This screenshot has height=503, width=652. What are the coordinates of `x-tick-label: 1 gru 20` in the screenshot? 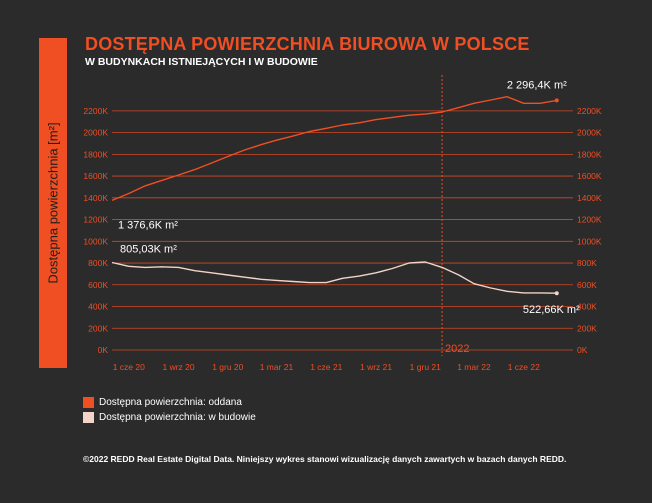 It's located at (227, 367).